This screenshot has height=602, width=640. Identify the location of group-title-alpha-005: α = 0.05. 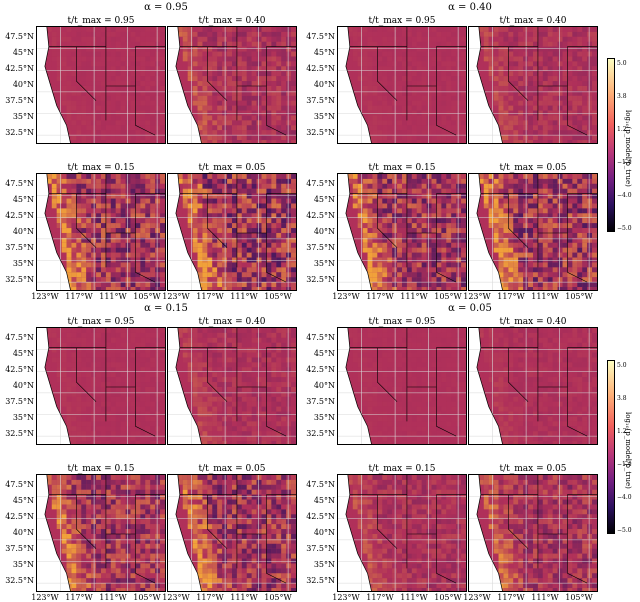
(470, 308).